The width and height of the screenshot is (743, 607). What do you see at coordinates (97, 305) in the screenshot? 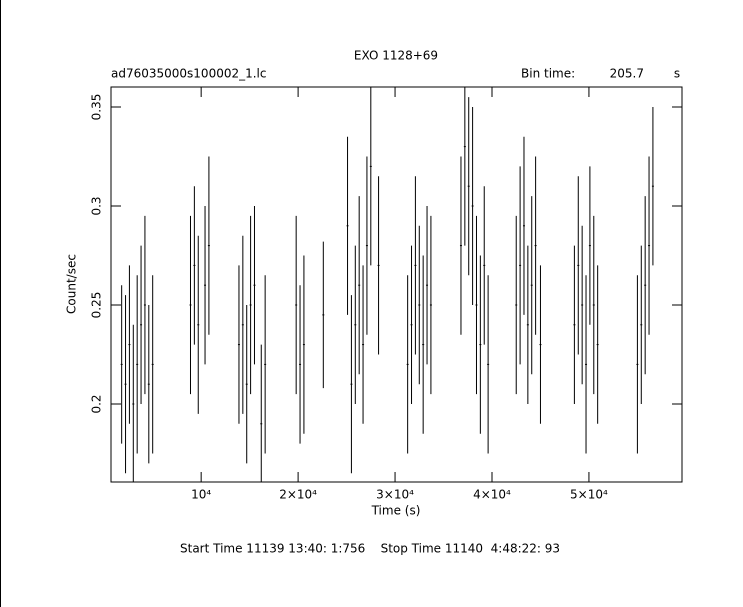
I see `y-tick-label: 0.25` at bounding box center [97, 305].